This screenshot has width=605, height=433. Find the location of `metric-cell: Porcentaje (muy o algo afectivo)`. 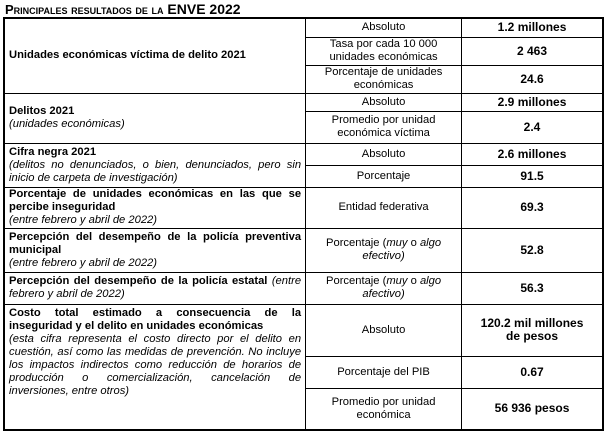

metric-cell: Porcentaje (muy o algo afectivo) is located at coordinates (384, 288).